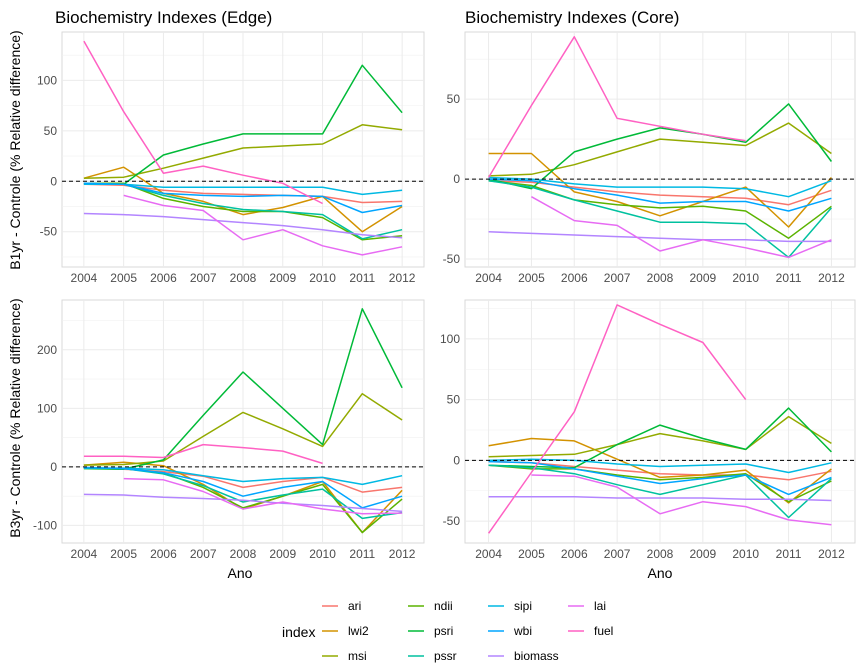  What do you see at coordinates (298, 632) in the screenshot?
I see `legend-title: index` at bounding box center [298, 632].